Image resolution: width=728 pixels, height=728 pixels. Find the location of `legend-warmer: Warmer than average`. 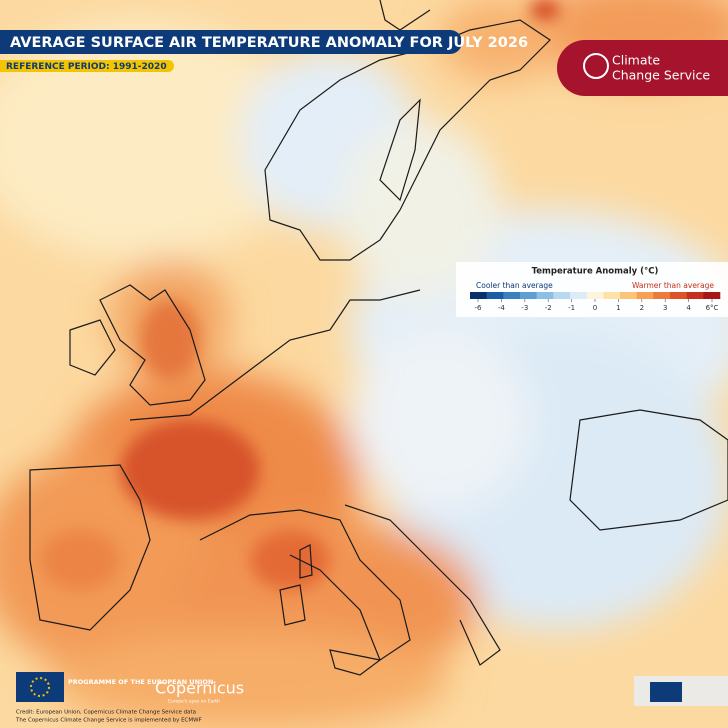

legend-warmer: Warmer than average is located at coordinates (673, 285).